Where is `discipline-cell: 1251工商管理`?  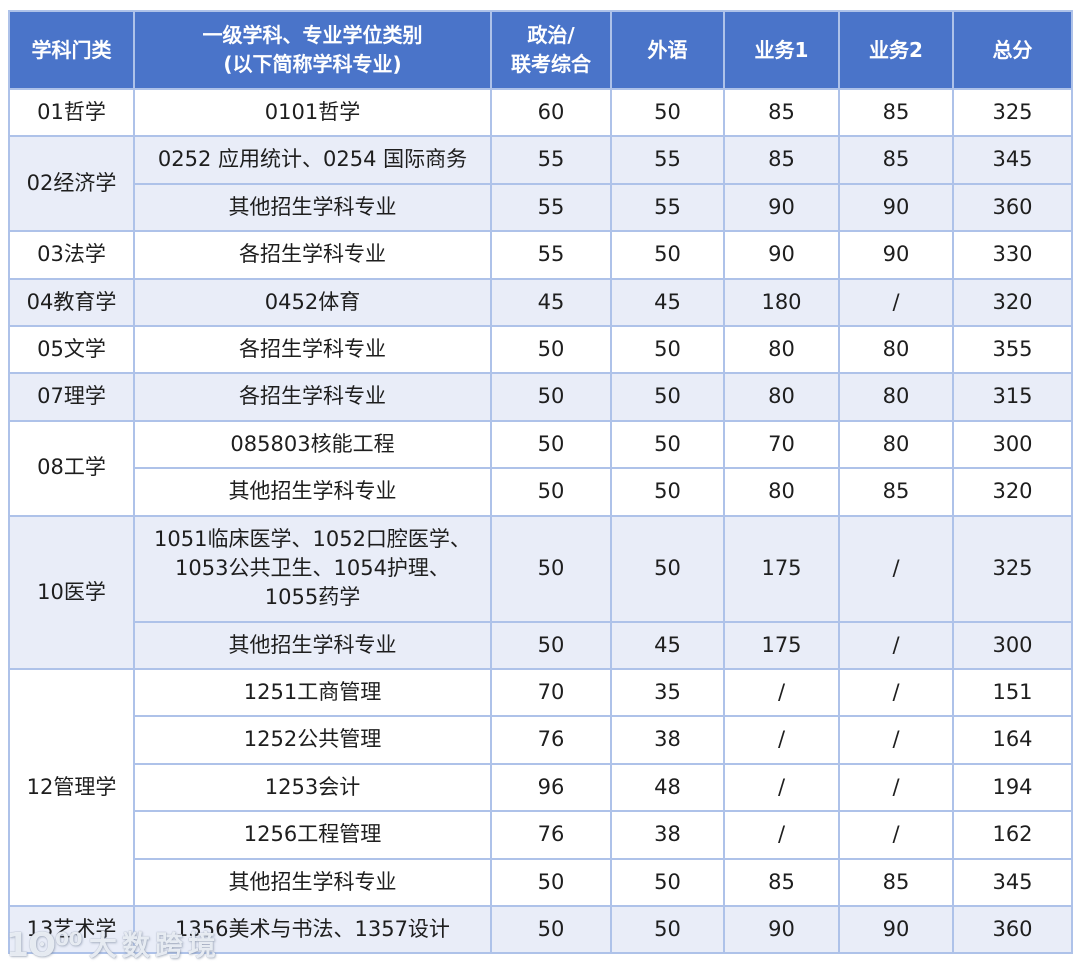 discipline-cell: 1251工商管理 is located at coordinates (312, 693).